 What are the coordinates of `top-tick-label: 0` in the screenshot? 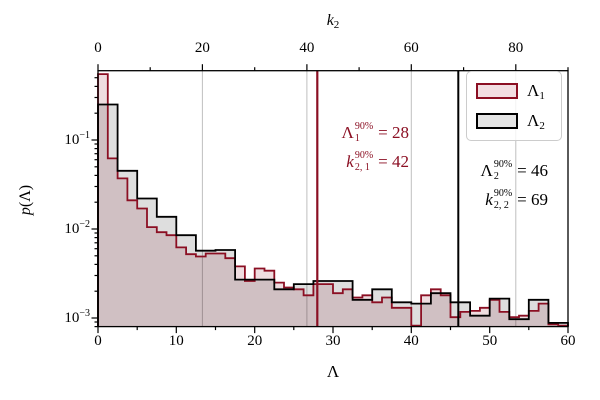 It's located at (98, 48).